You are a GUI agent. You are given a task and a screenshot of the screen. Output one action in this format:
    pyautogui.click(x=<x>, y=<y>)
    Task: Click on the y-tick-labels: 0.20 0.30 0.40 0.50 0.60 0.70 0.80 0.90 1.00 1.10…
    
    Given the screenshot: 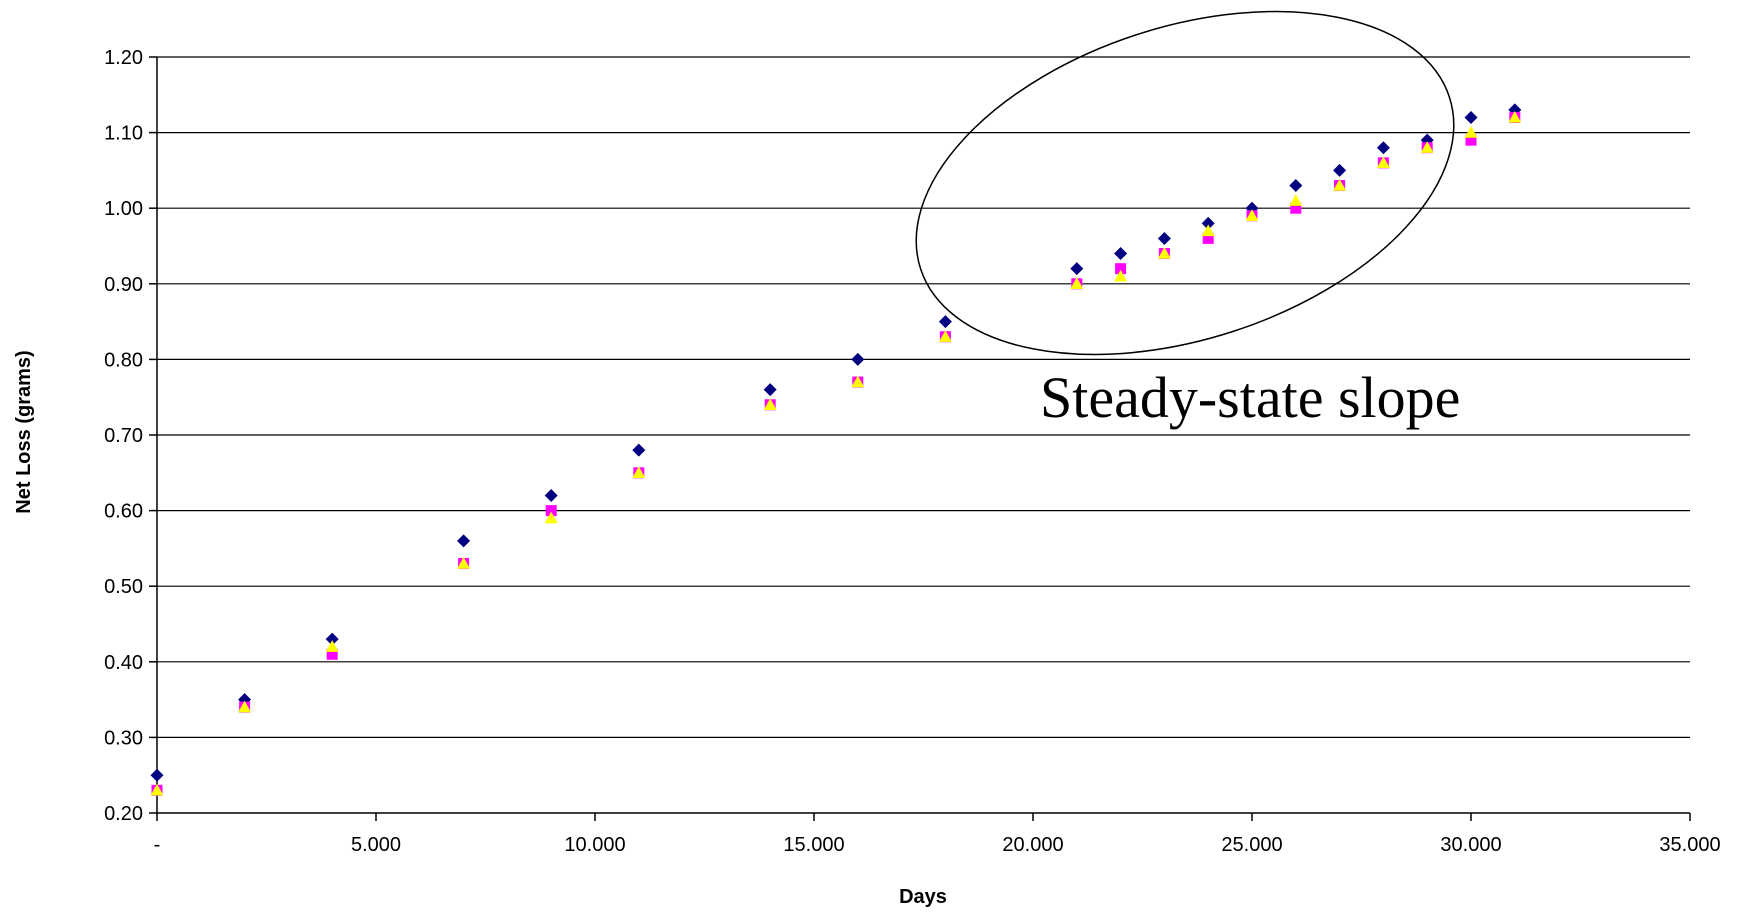 What is the action you would take?
    pyautogui.click(x=123, y=436)
    